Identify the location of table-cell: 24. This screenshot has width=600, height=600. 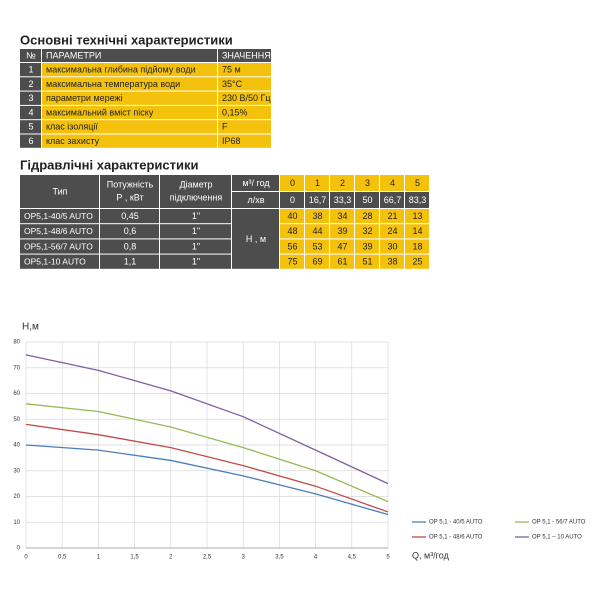
(392, 231).